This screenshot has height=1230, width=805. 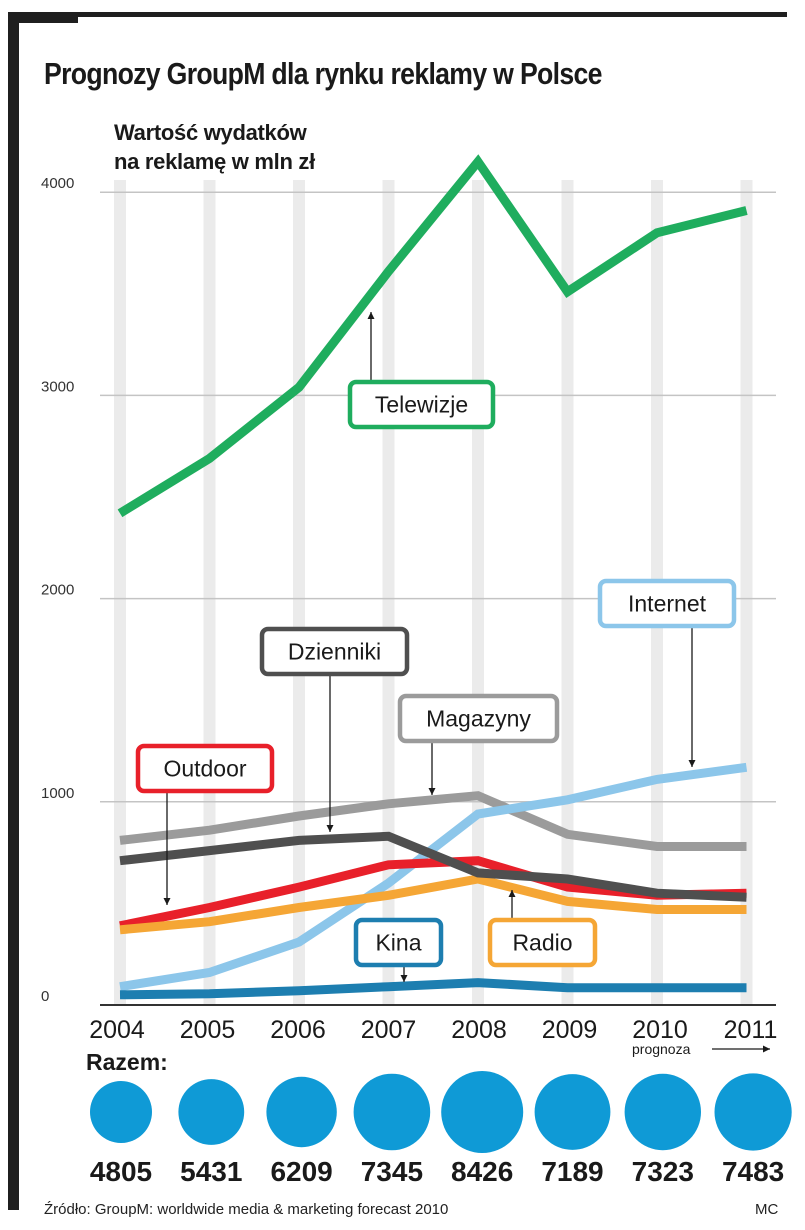 I want to click on callout-arrowhead-outdoor, so click(x=167, y=901).